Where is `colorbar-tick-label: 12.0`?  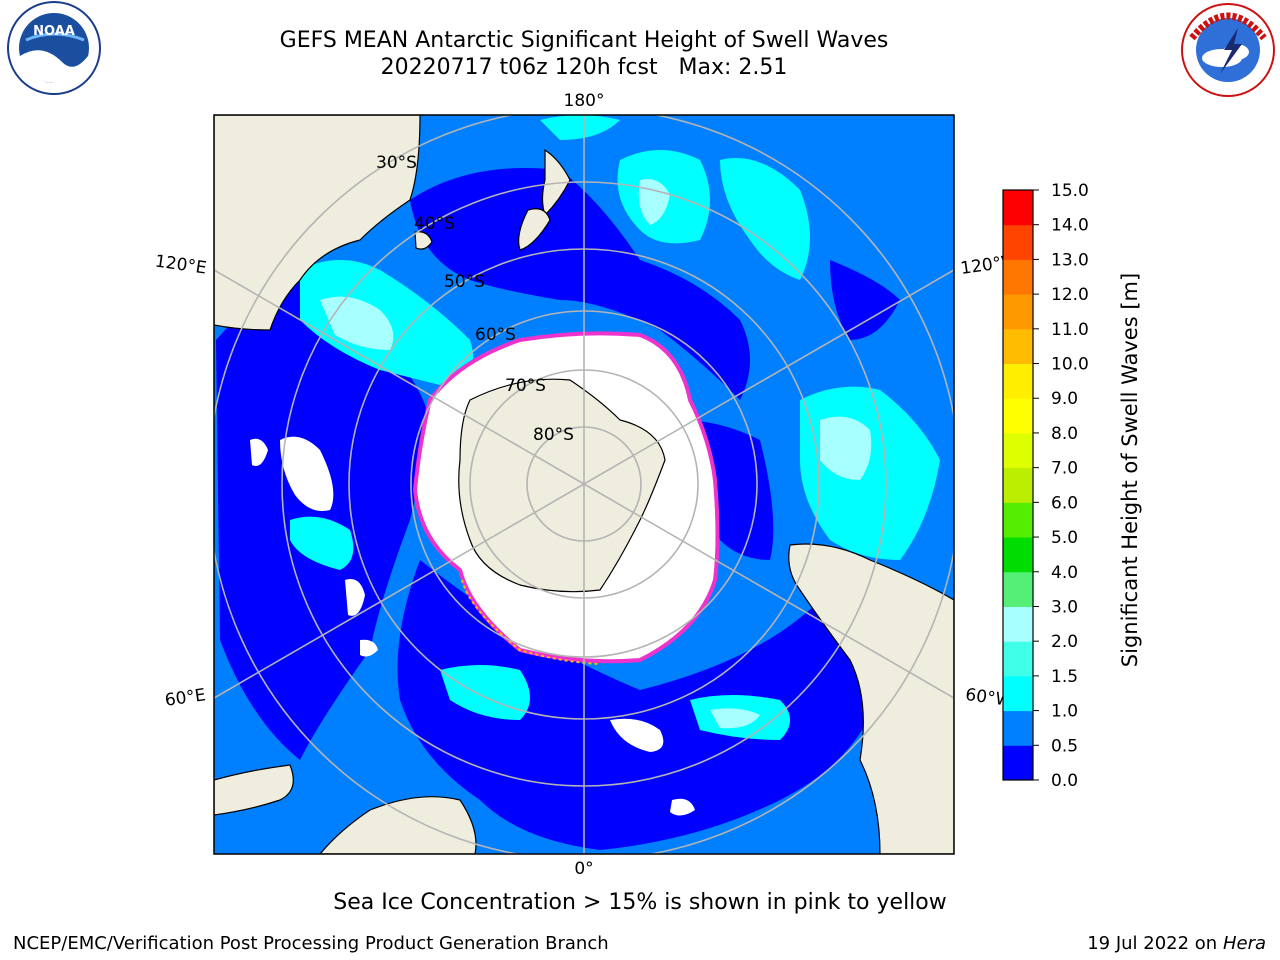
colorbar-tick-label: 12.0 is located at coordinates (1070, 295).